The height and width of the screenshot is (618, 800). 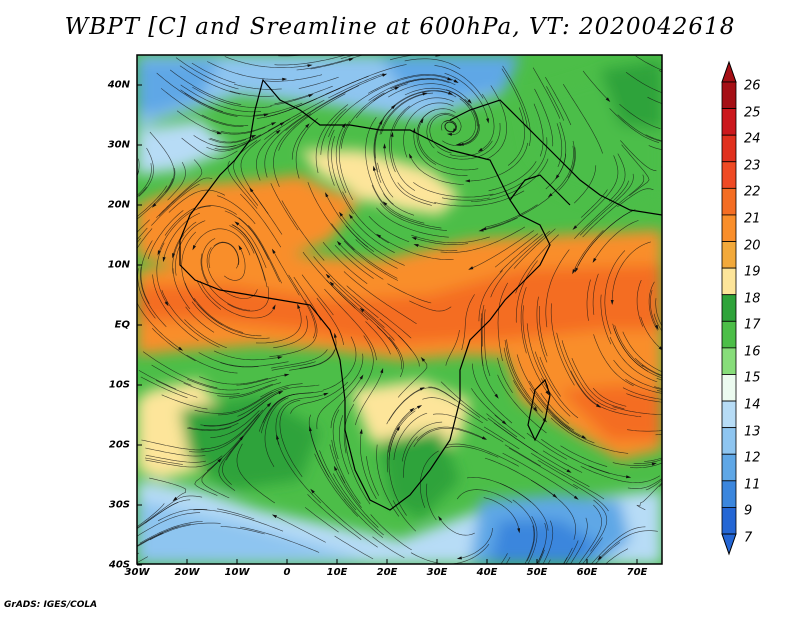 I want to click on colorbar-label: 13, so click(x=752, y=432).